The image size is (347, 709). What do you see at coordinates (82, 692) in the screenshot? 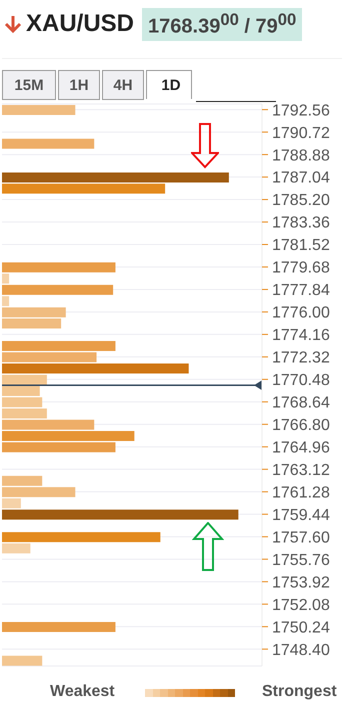
I see `text: Weakest` at bounding box center [82, 692].